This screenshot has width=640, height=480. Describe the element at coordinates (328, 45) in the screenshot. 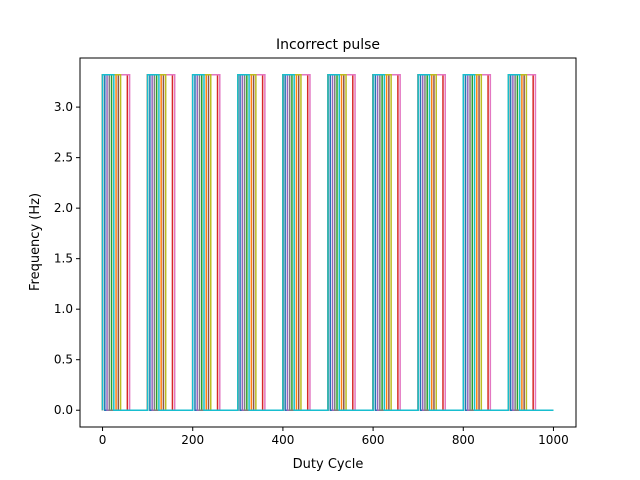

I see `chart-title: Incorrect pulse` at that location.